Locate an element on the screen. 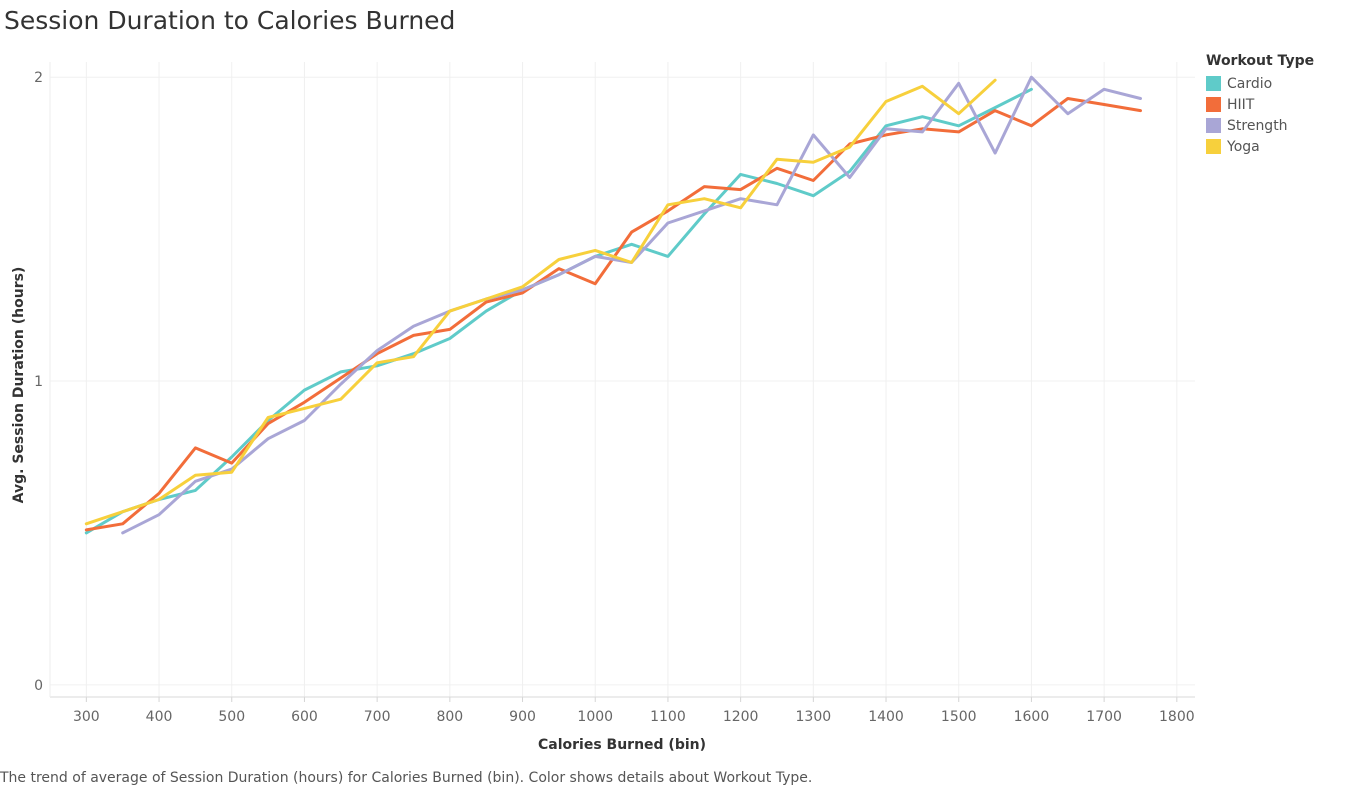 The image size is (1345, 790). x-tick-label: 1800 is located at coordinates (1177, 717).